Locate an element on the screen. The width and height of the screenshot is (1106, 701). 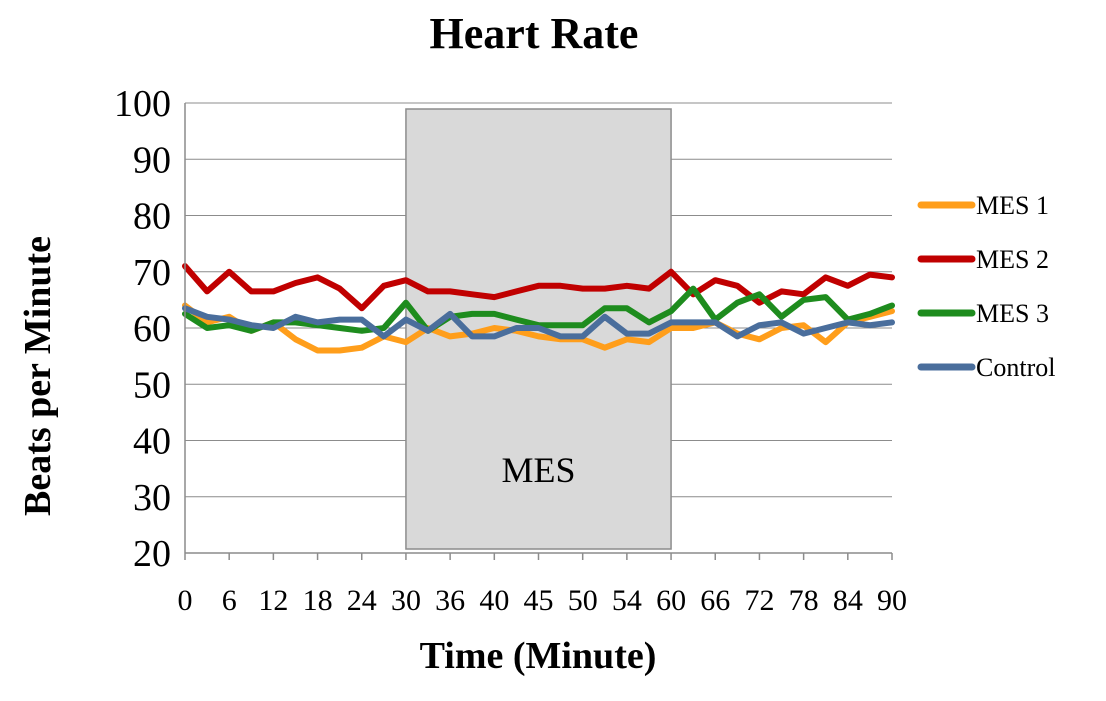
x-axis-label: Time (Minute) is located at coordinates (538, 656).